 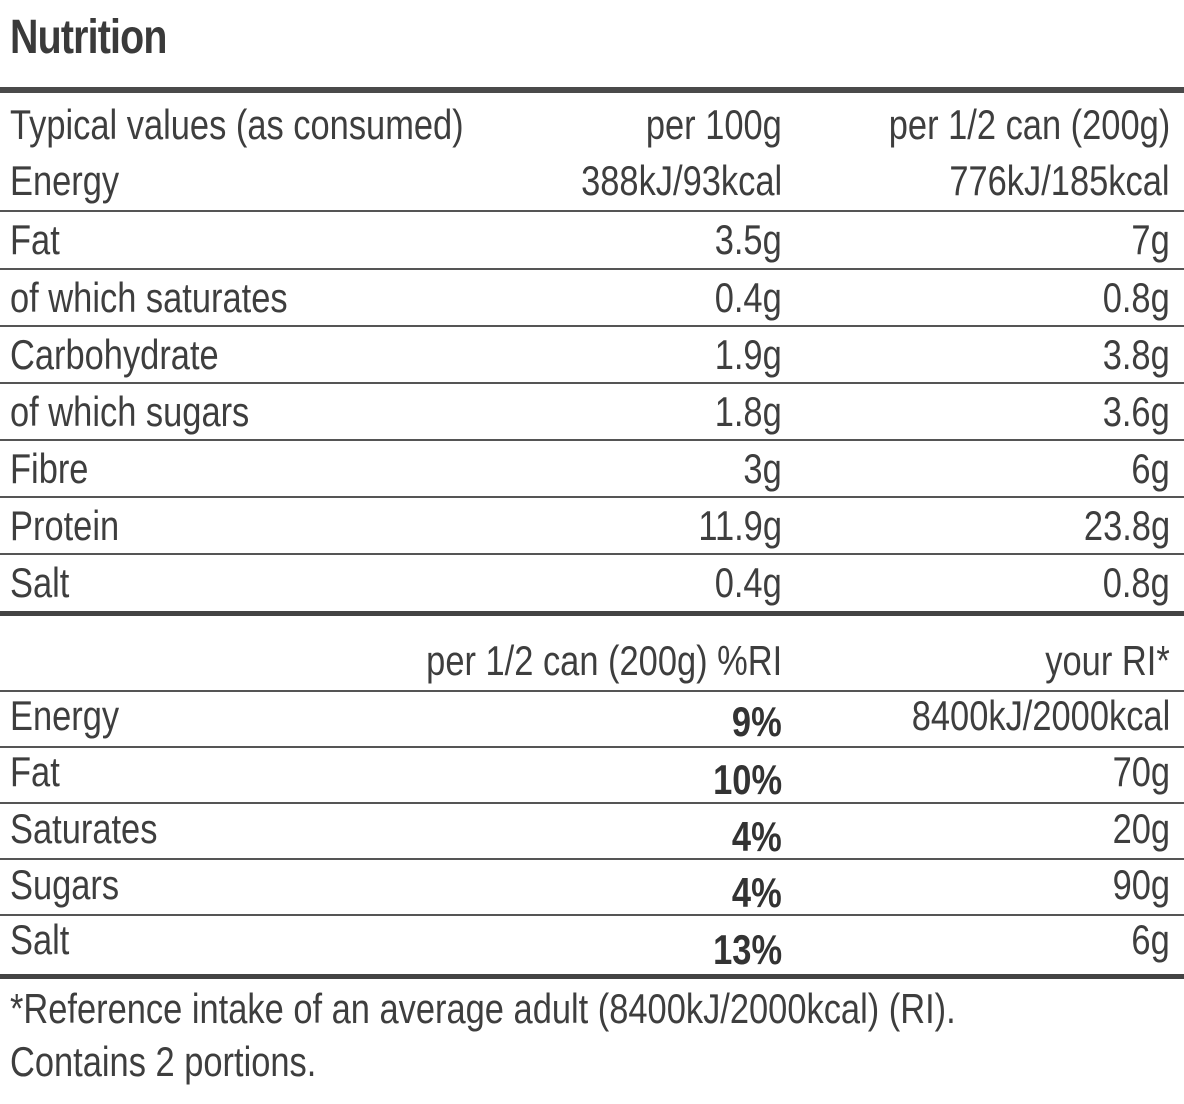 What do you see at coordinates (130, 411) in the screenshot?
I see `nutrient-label: of which sugars` at bounding box center [130, 411].